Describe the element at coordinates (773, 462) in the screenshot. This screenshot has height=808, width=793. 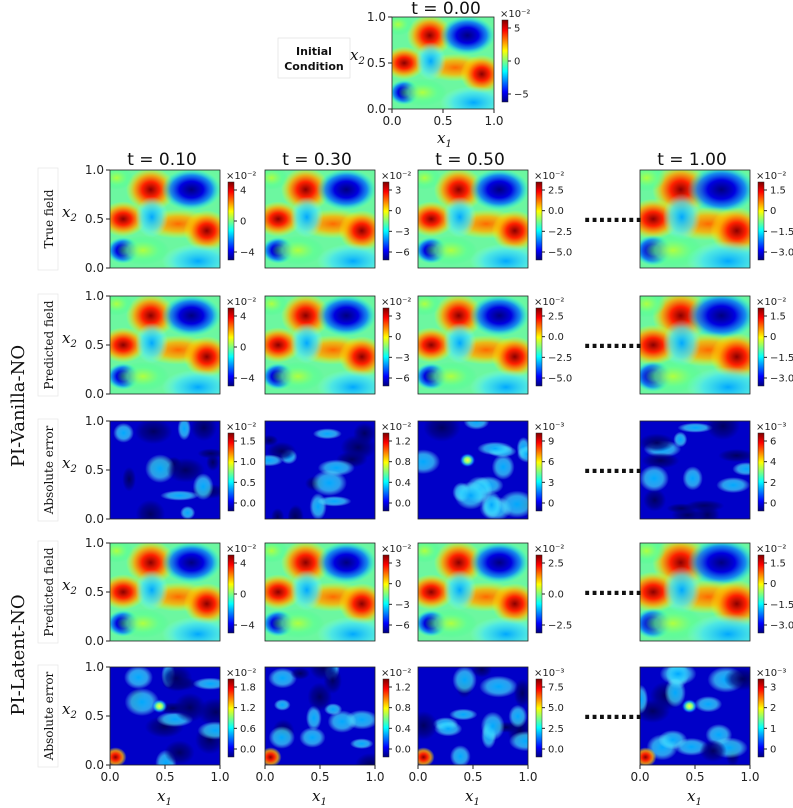
I see `colorbar-tick-label: 4` at that location.